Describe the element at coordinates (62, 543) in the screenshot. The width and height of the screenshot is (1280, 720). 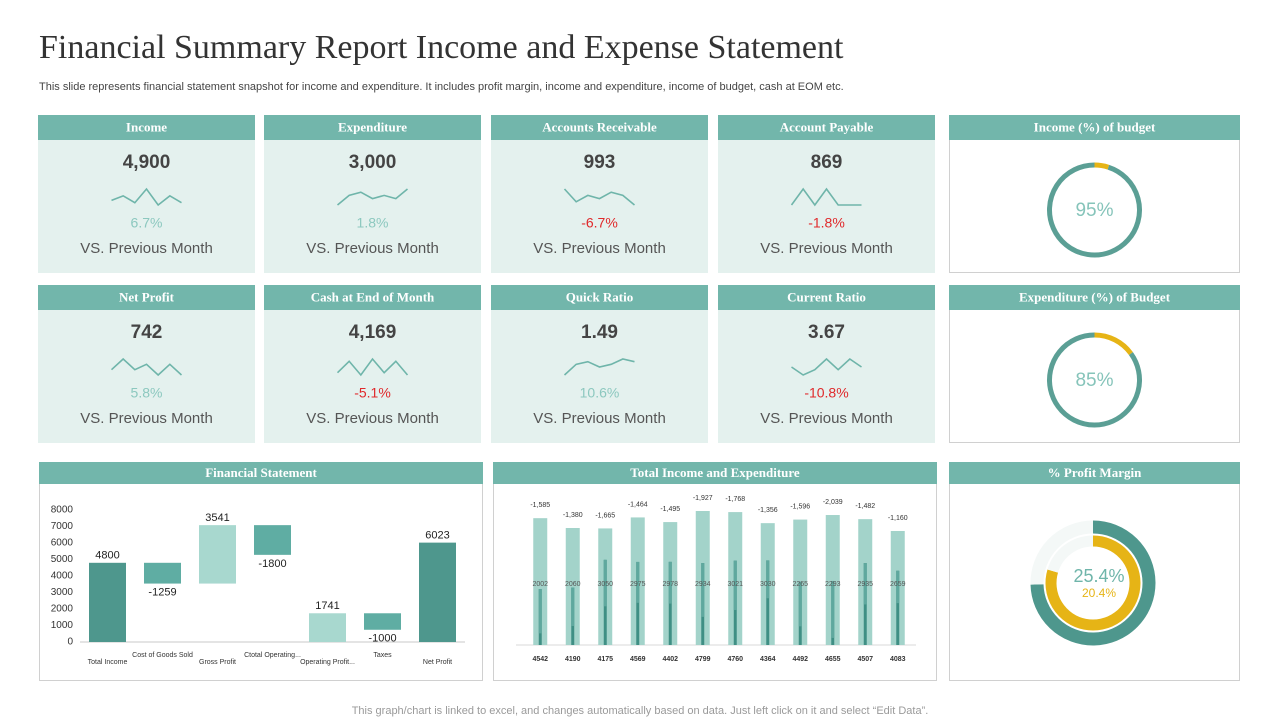
I see `y-tick-label: 6000` at that location.